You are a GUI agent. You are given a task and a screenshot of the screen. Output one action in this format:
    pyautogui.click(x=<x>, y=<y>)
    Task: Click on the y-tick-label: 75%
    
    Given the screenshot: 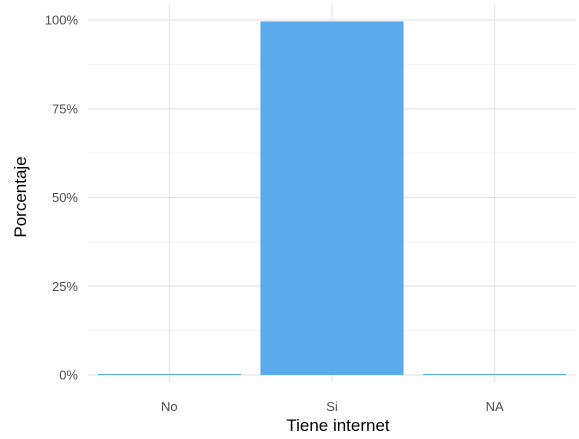 What is the action you would take?
    pyautogui.click(x=65, y=108)
    